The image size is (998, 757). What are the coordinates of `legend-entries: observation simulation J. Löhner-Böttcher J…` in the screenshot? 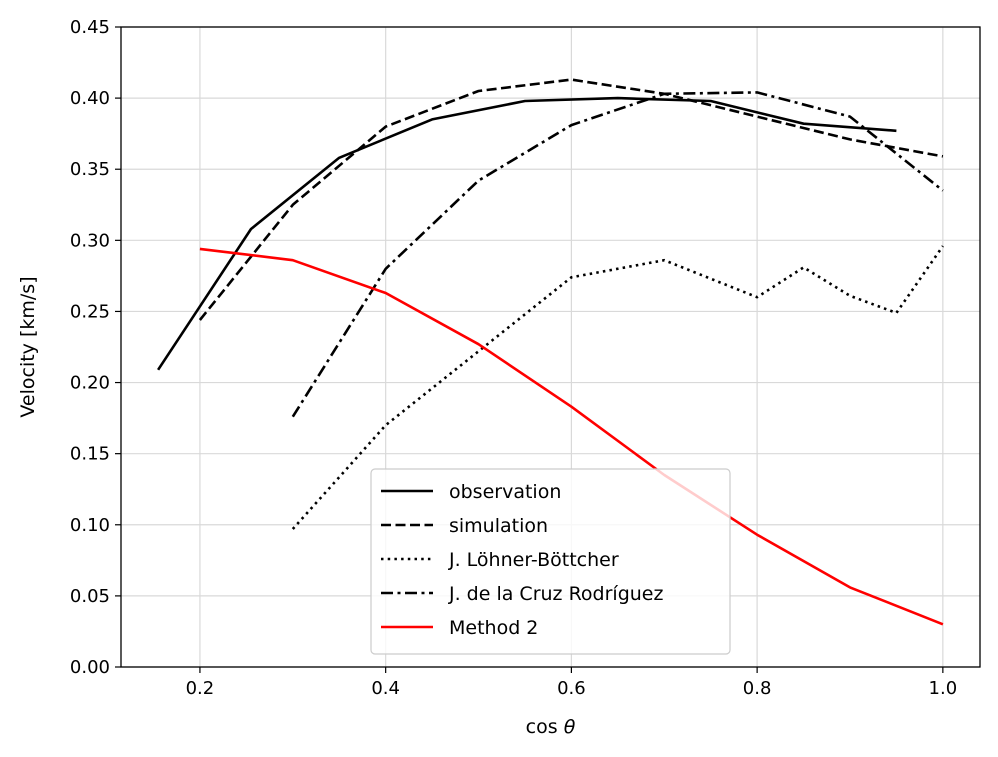 It's located at (522, 560).